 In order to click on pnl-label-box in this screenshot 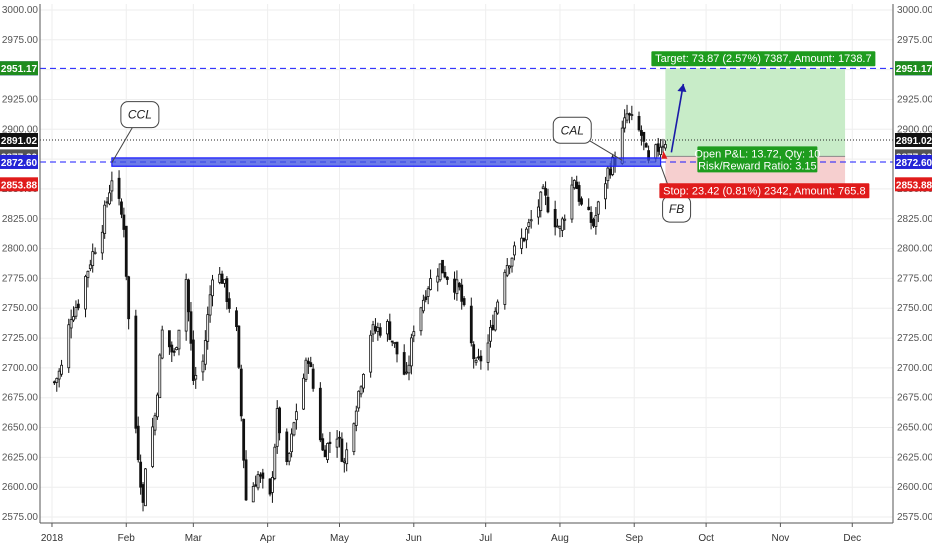, I will do `click(757, 159)`.